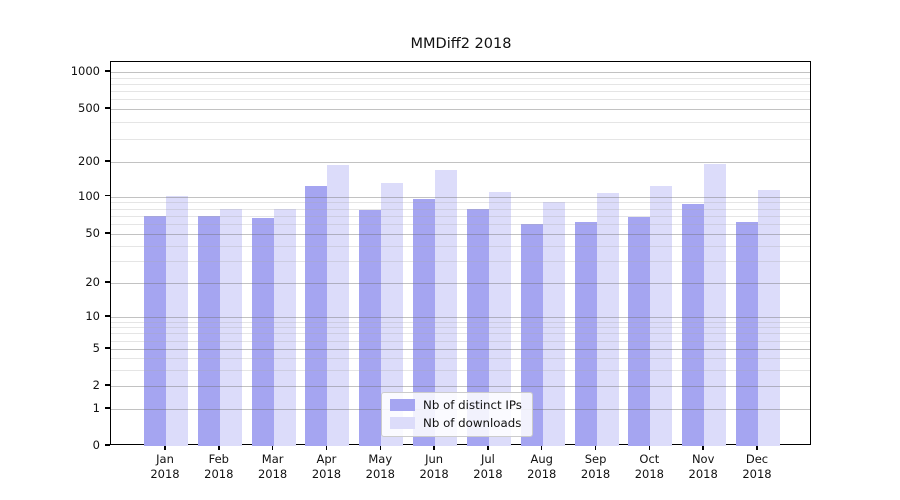  Describe the element at coordinates (85, 71) in the screenshot. I see `y-tick-label: 1000` at that location.